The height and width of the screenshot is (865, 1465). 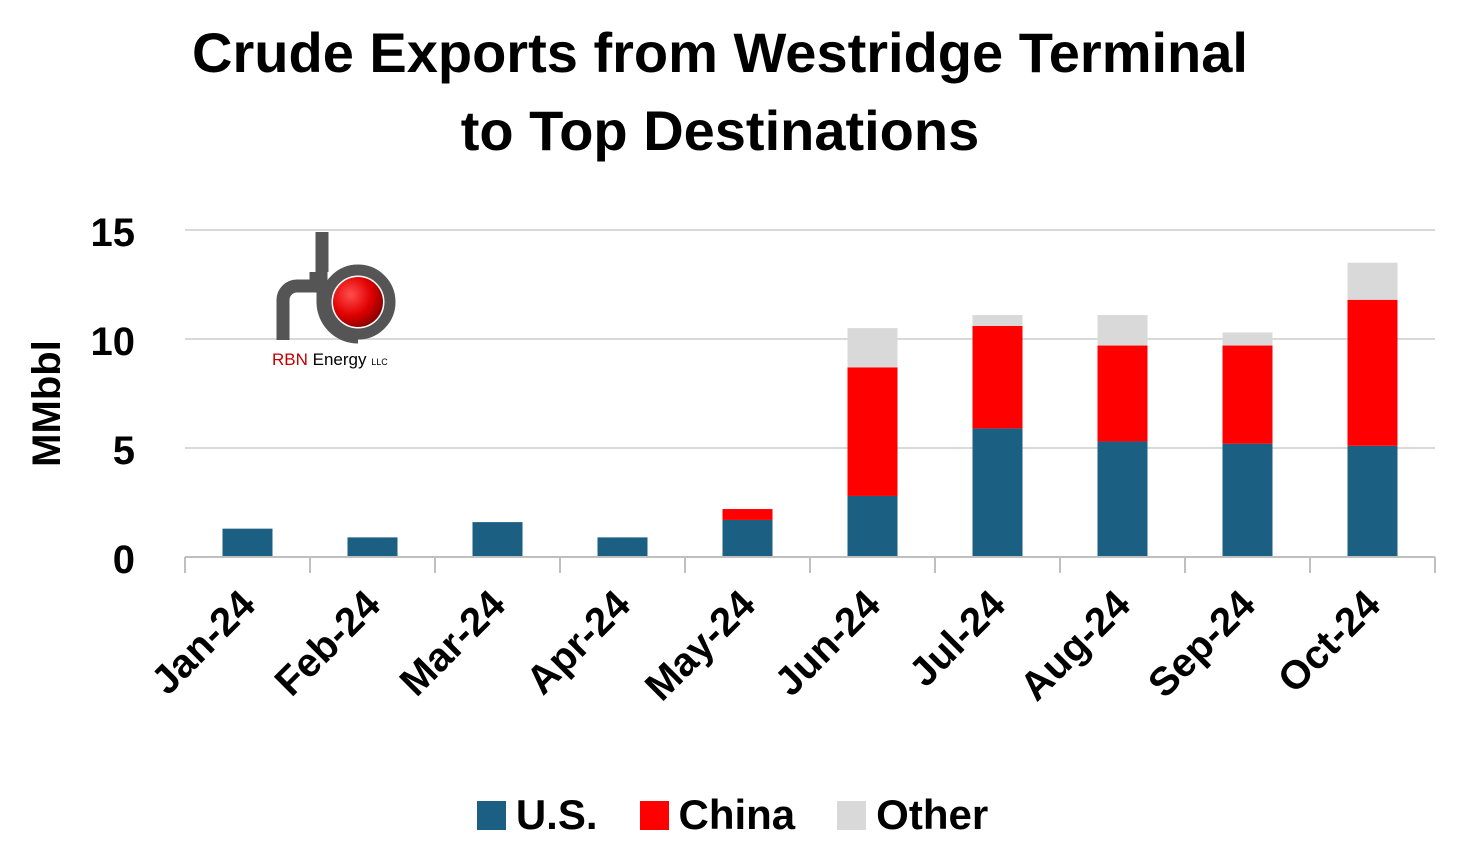 What do you see at coordinates (124, 560) in the screenshot?
I see `y-tick-label: 0` at bounding box center [124, 560].